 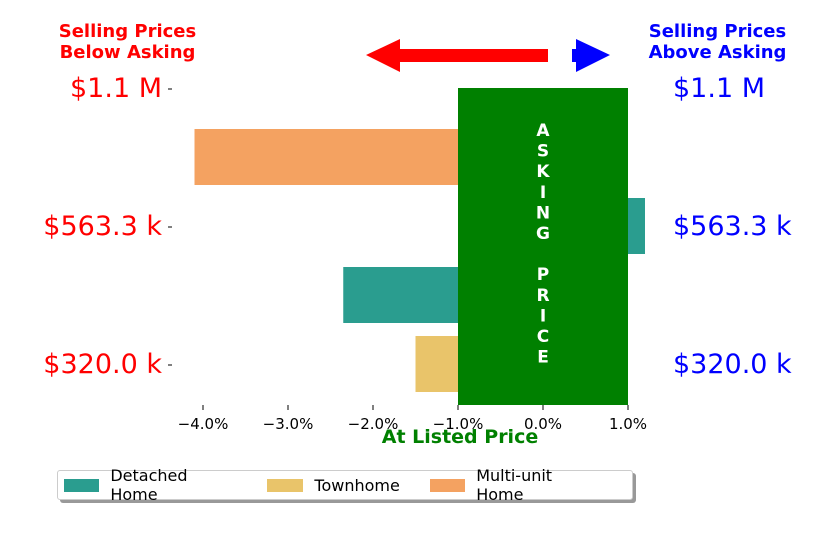 What do you see at coordinates (457, 55) in the screenshot?
I see `left-arrow-icon` at bounding box center [457, 55].